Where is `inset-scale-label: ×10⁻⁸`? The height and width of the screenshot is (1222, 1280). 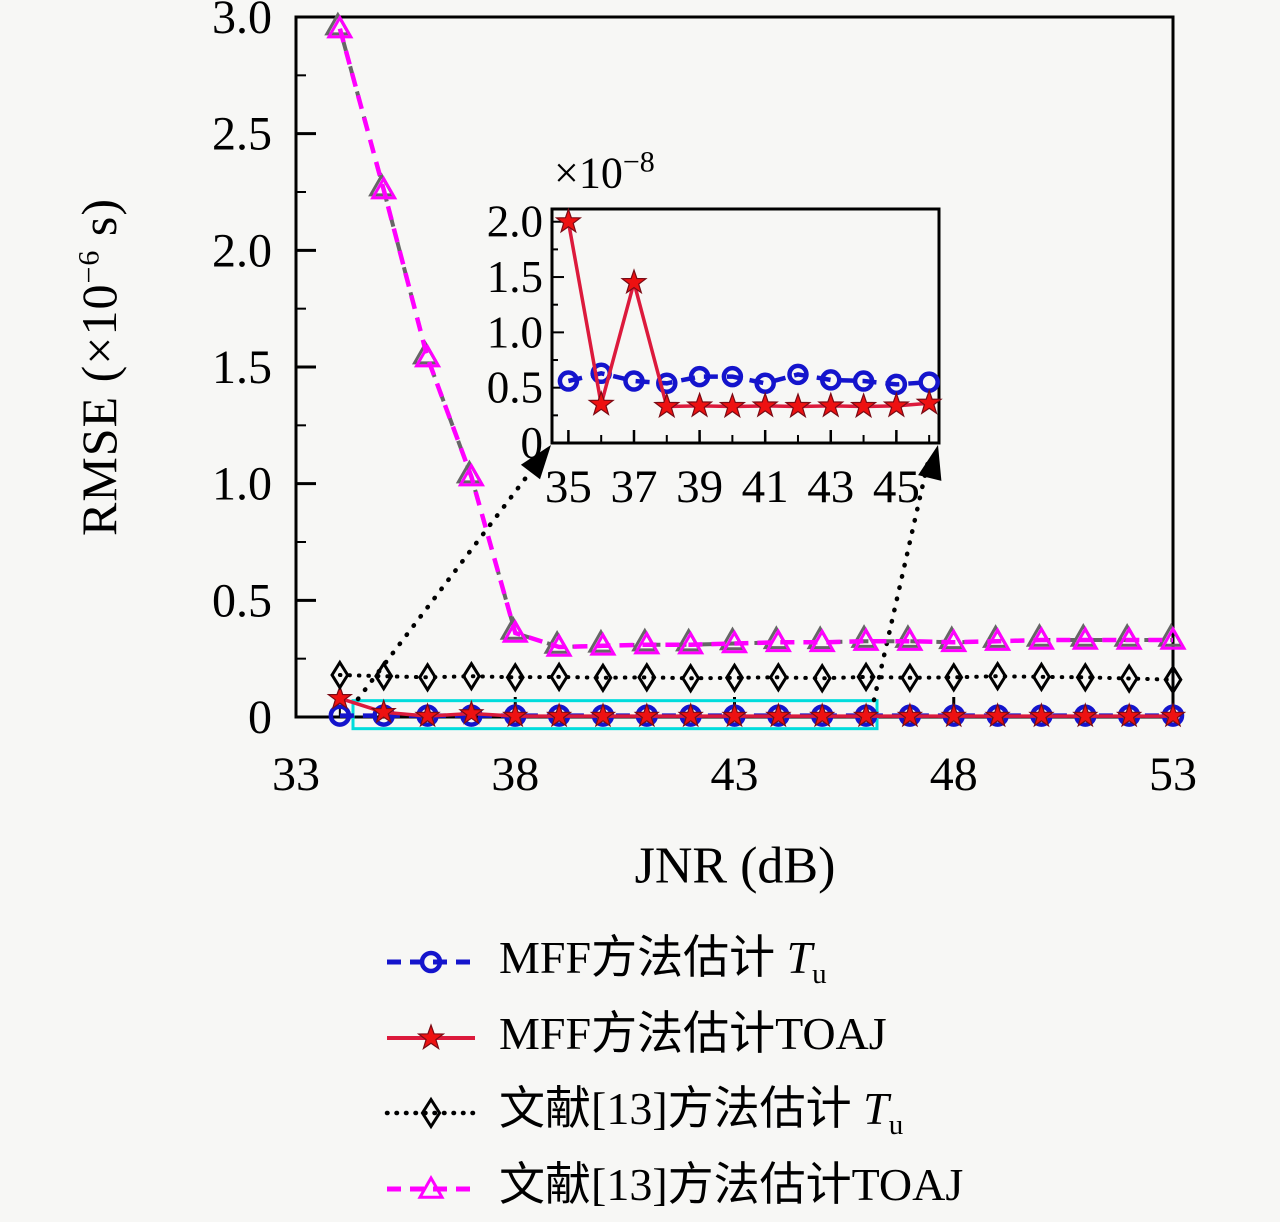 inset-scale-label: ×10⁻⁸ is located at coordinates (604, 171).